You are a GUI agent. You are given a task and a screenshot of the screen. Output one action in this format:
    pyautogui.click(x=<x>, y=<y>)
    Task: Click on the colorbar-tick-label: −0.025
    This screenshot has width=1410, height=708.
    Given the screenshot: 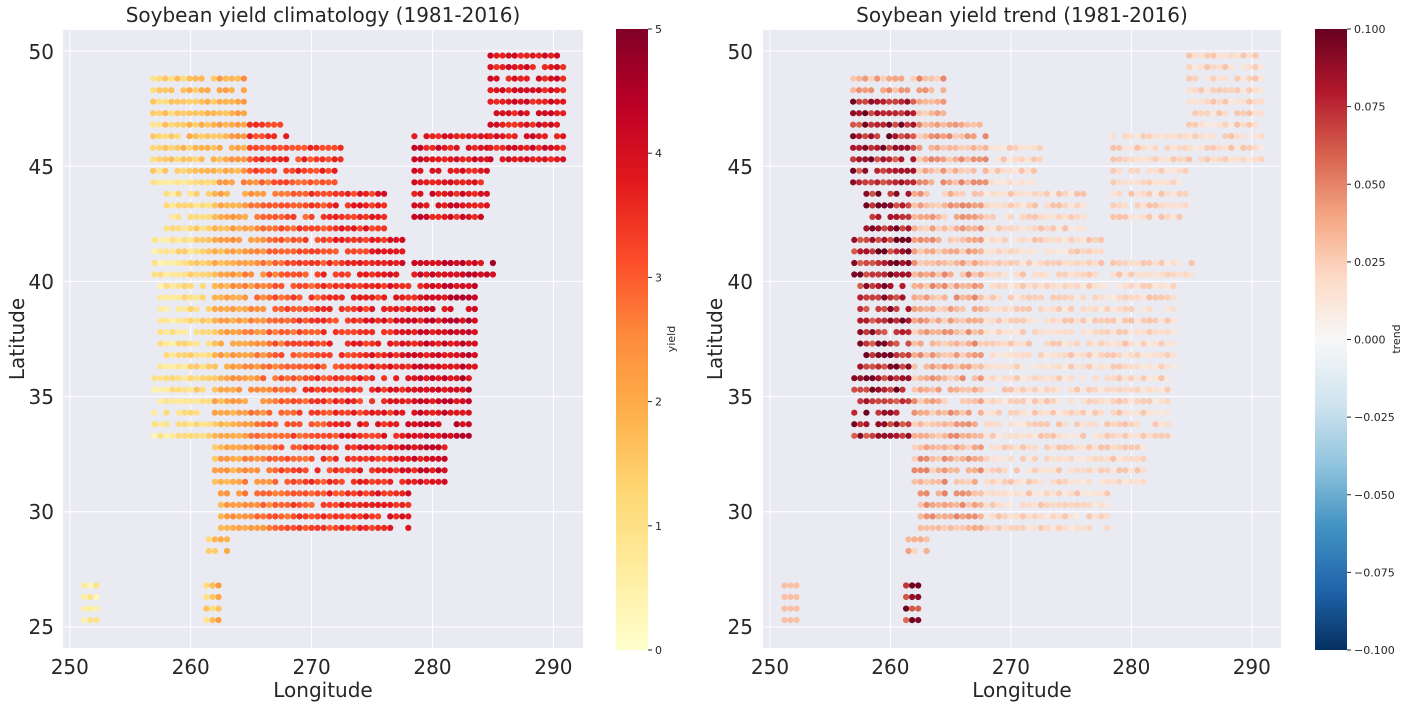 What is the action you would take?
    pyautogui.click(x=1374, y=417)
    